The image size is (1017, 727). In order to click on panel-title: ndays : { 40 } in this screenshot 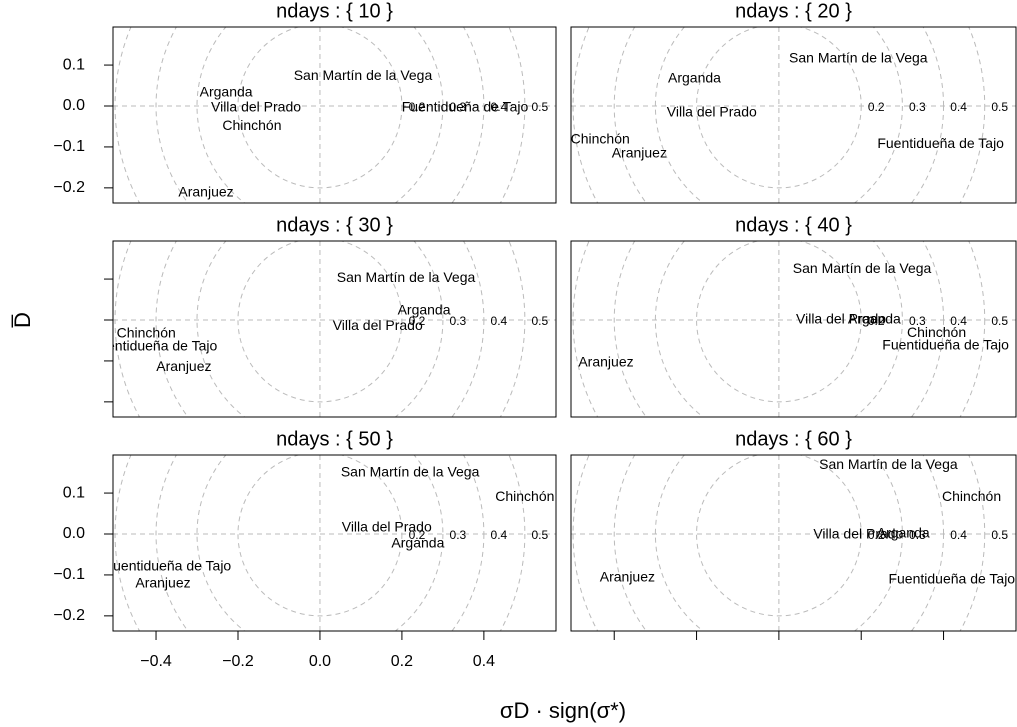, I will do `click(793, 225)`.